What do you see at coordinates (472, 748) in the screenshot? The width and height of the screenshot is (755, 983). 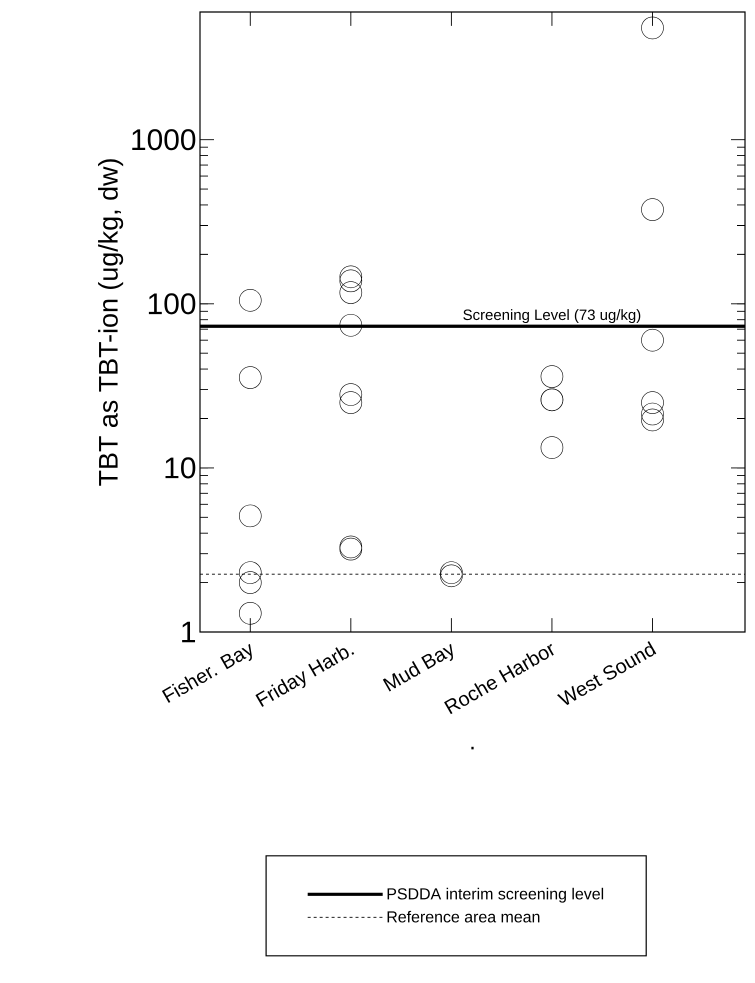 I see `x-axis-title: .` at bounding box center [472, 748].